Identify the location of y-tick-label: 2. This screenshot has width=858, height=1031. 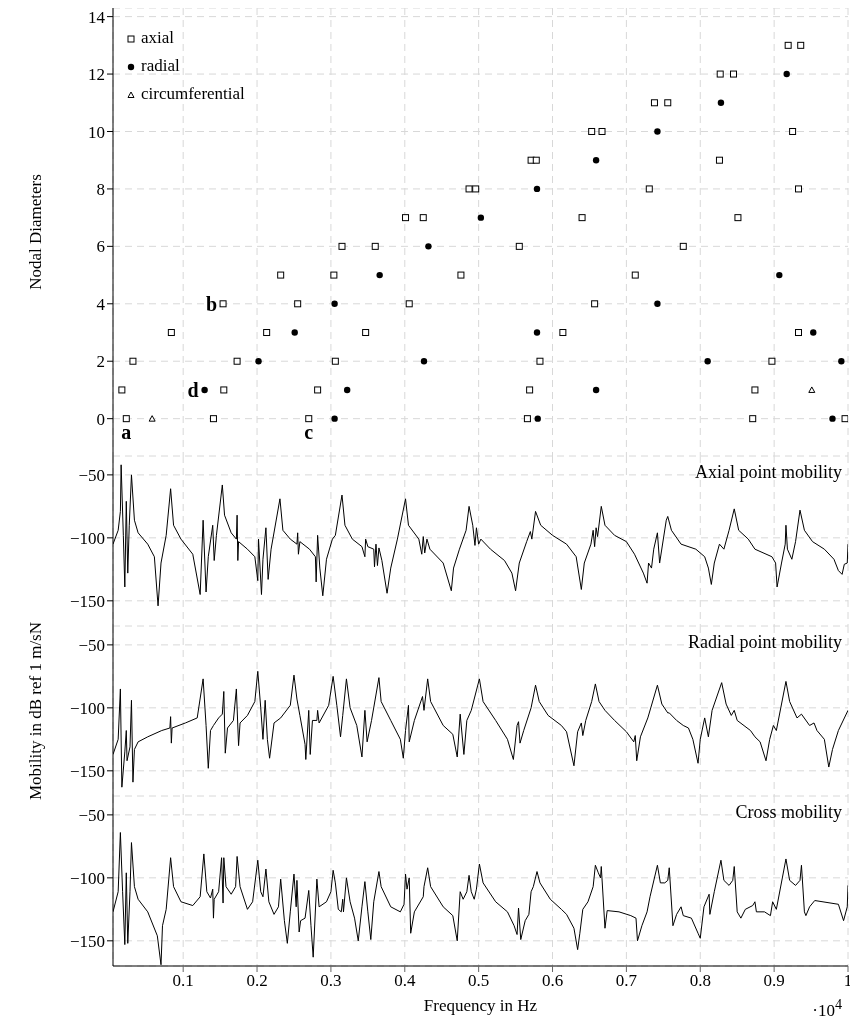
(100, 362).